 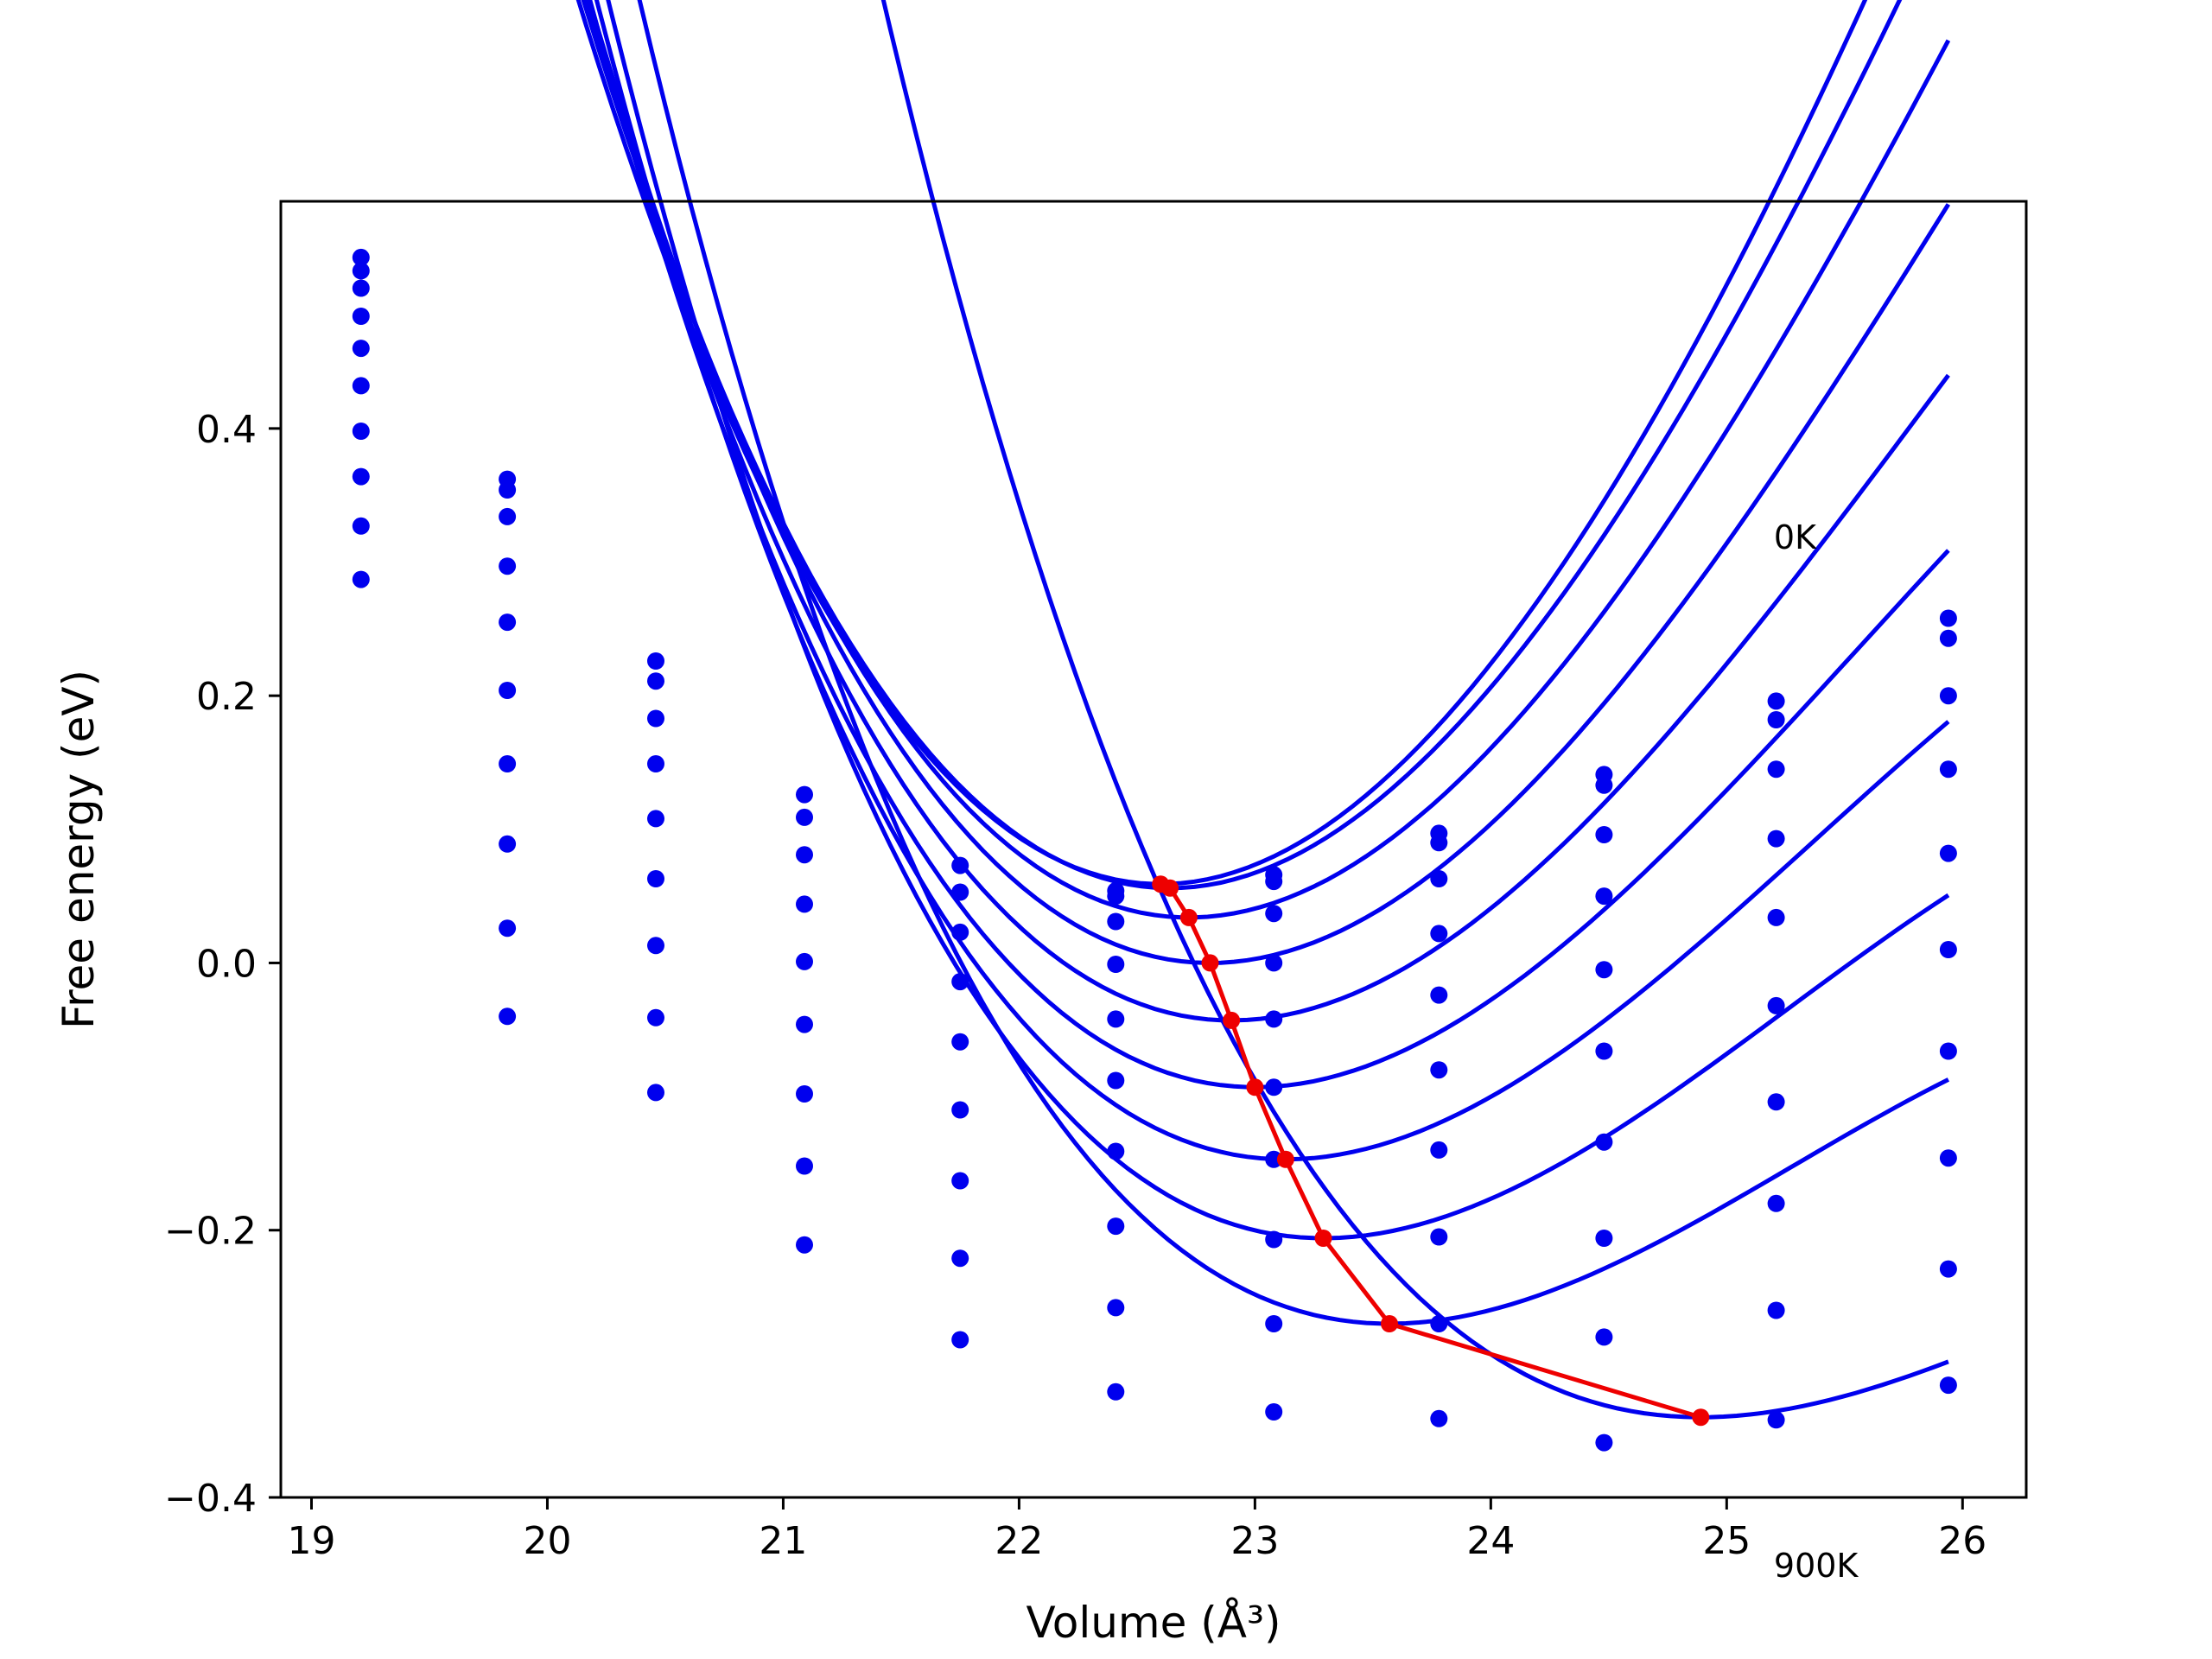 What do you see at coordinates (1254, 1541) in the screenshot?
I see `x-tick-label: 23` at bounding box center [1254, 1541].